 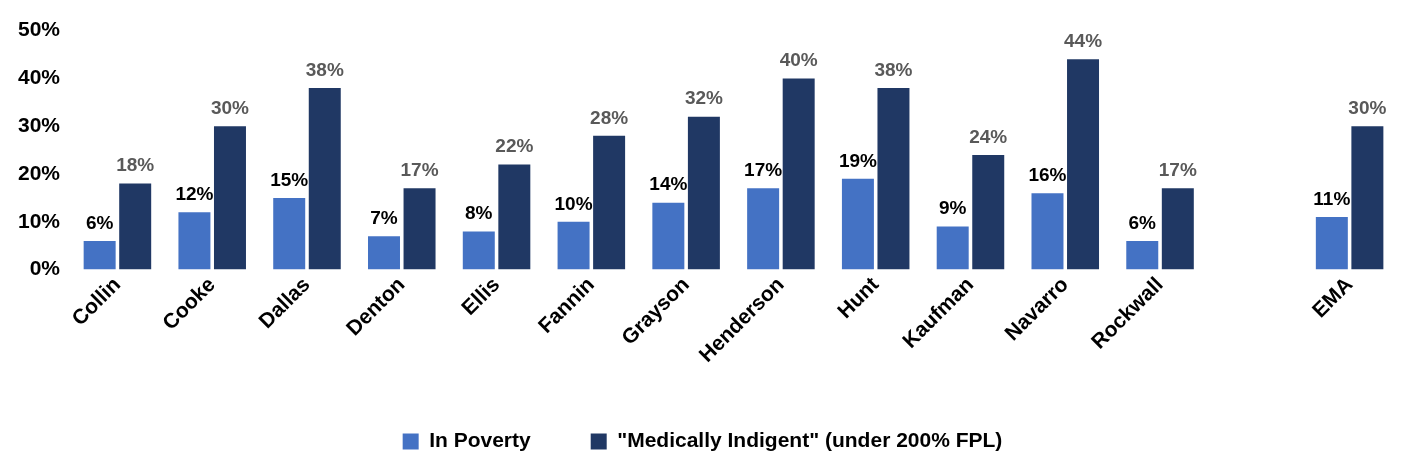 What do you see at coordinates (39, 172) in the screenshot?
I see `y-tick-label: 20%` at bounding box center [39, 172].